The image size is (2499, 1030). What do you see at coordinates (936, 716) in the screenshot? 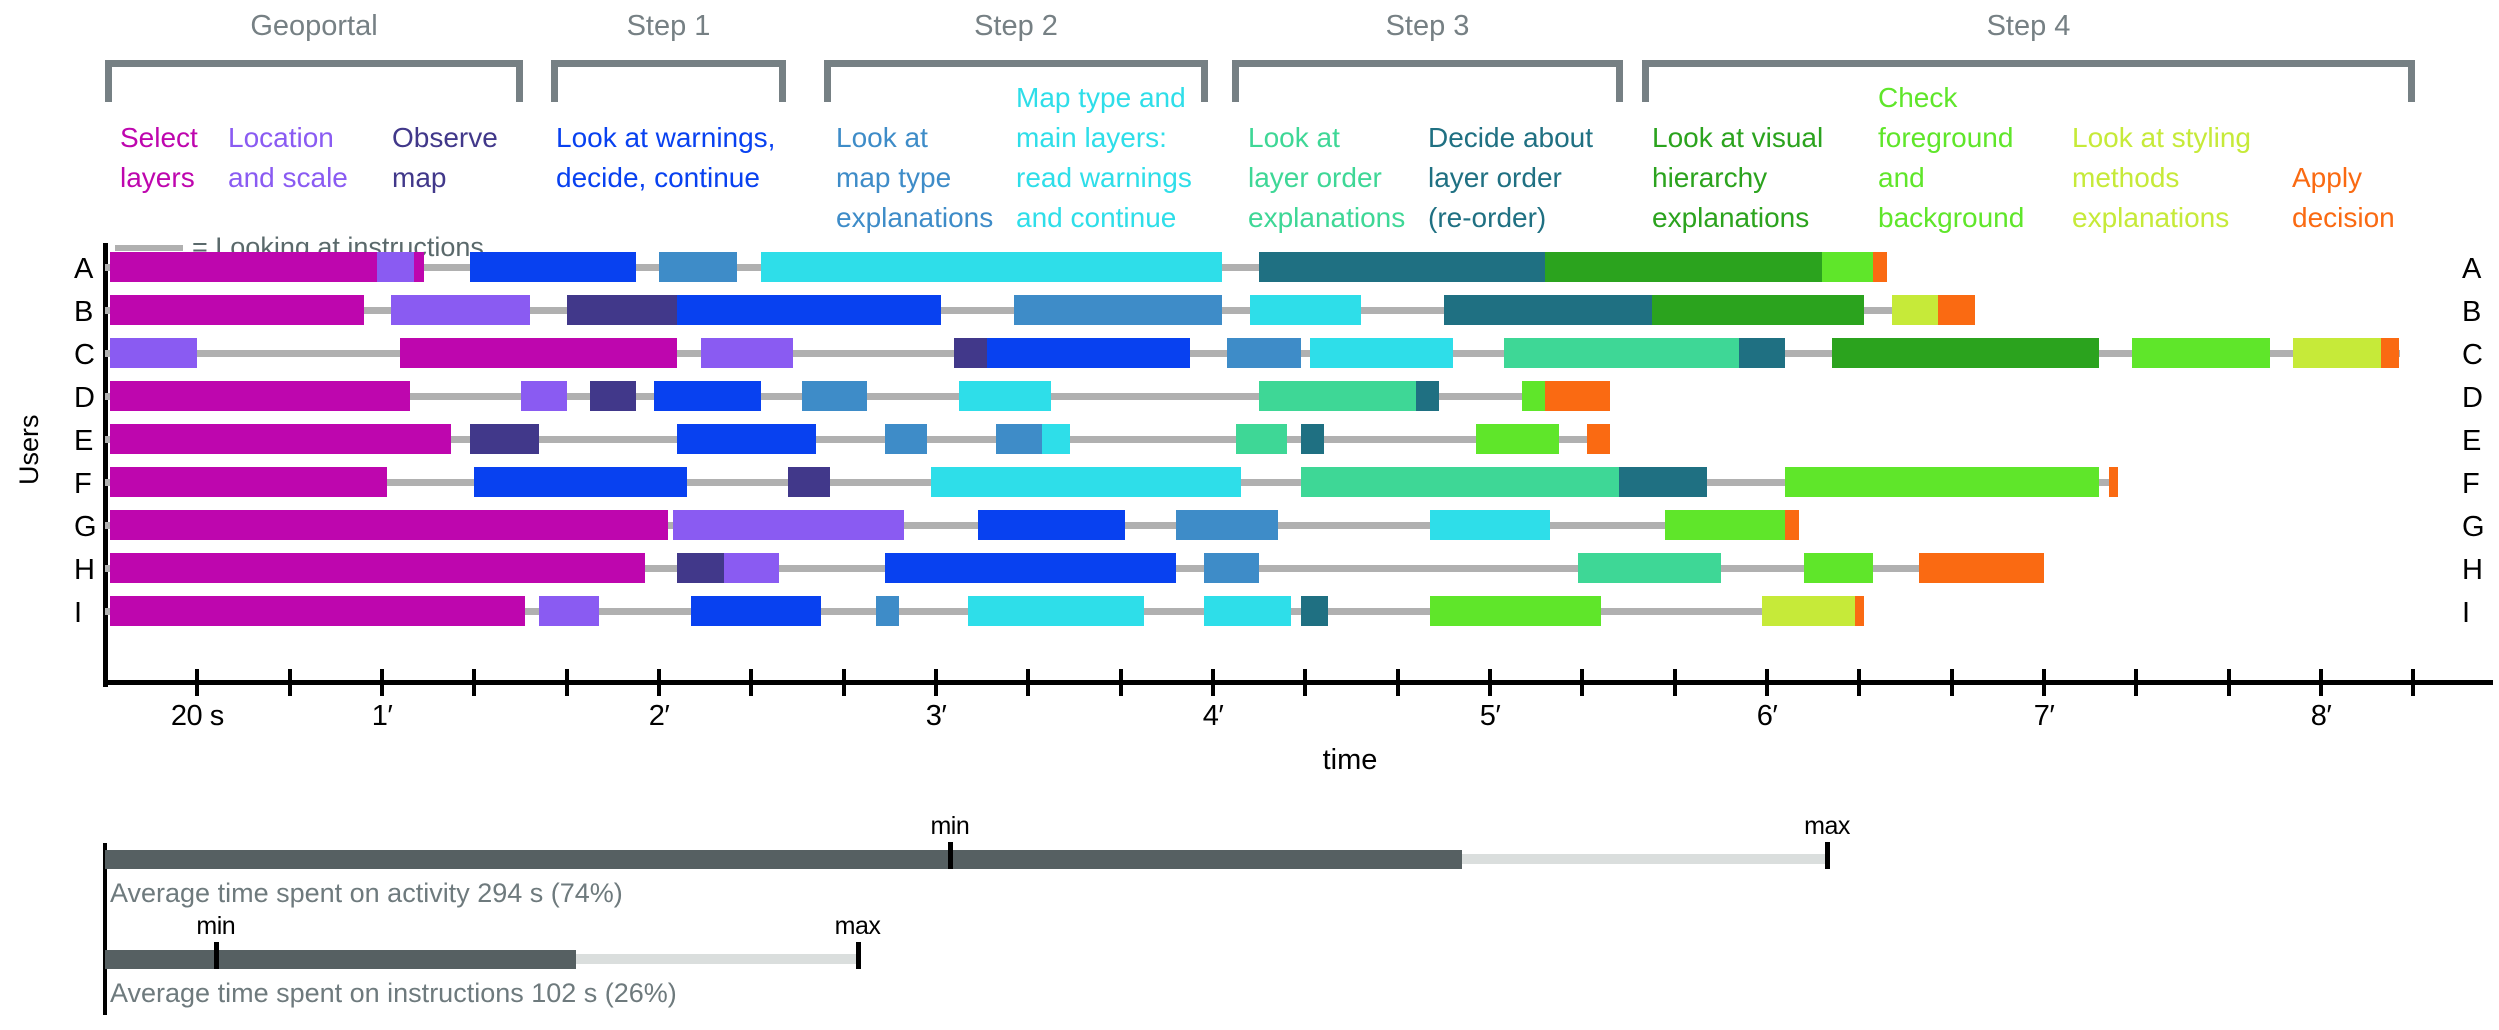
I see `x-axis-tick-label: 3′` at bounding box center [936, 716].